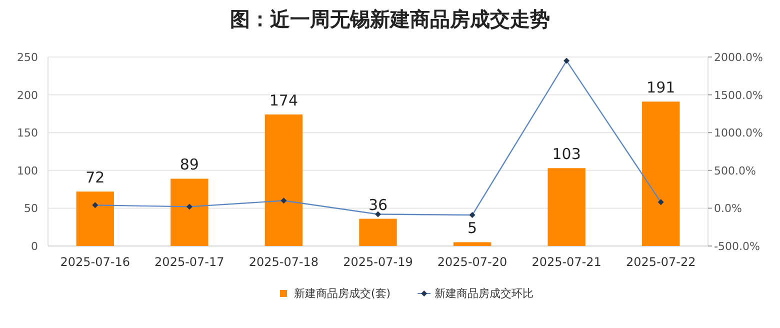 This screenshot has width=780, height=328. I want to click on x-tick-label: 2025-07-18, so click(283, 262).